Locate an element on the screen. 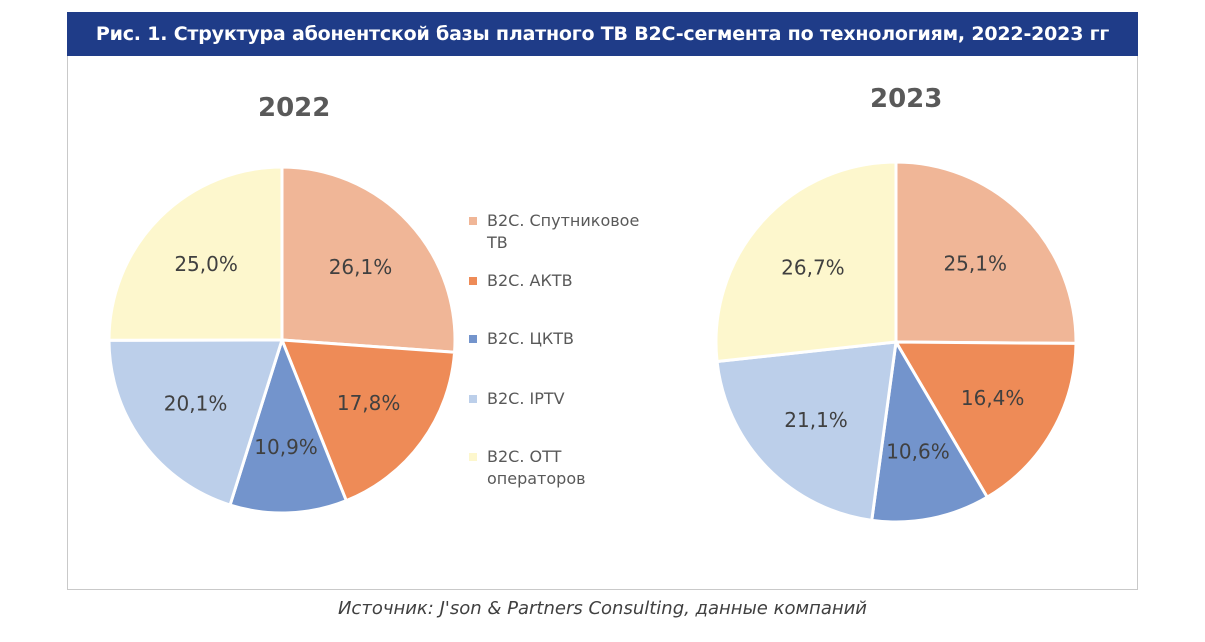 This screenshot has width=1205, height=642. legend-item: B2C. АКТВ is located at coordinates (558, 281).